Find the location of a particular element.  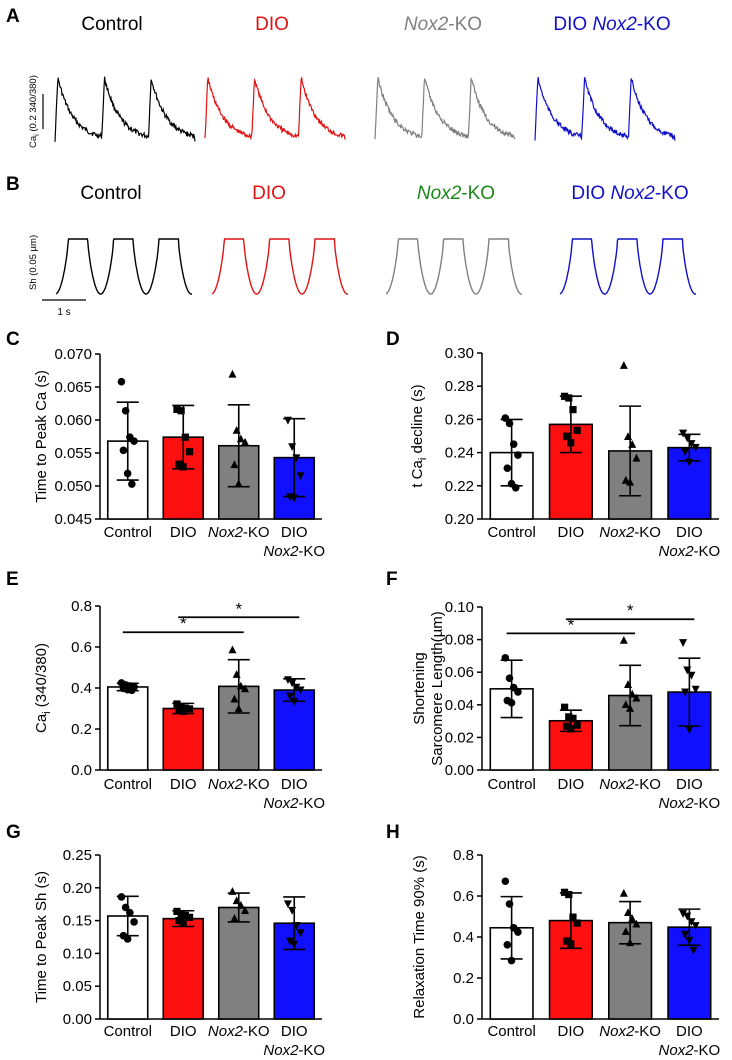

time-scale-label: 1 s is located at coordinates (63, 312).